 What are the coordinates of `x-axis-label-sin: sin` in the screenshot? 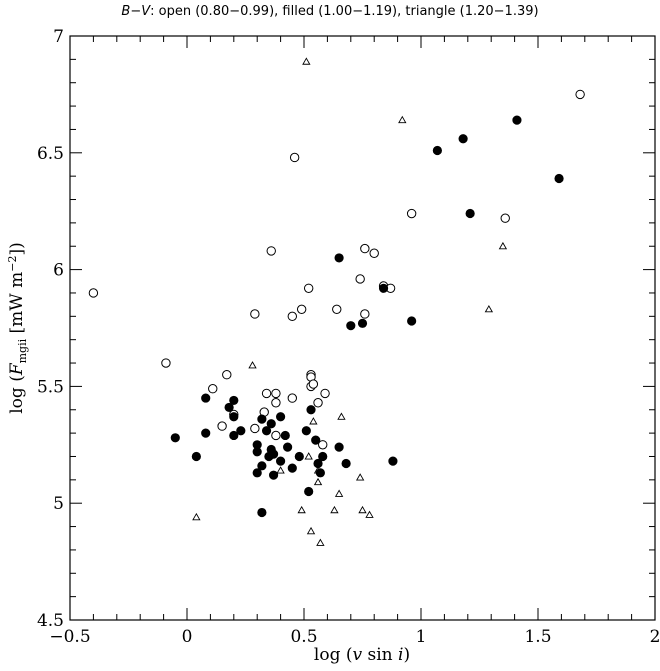 It's located at (380, 655).